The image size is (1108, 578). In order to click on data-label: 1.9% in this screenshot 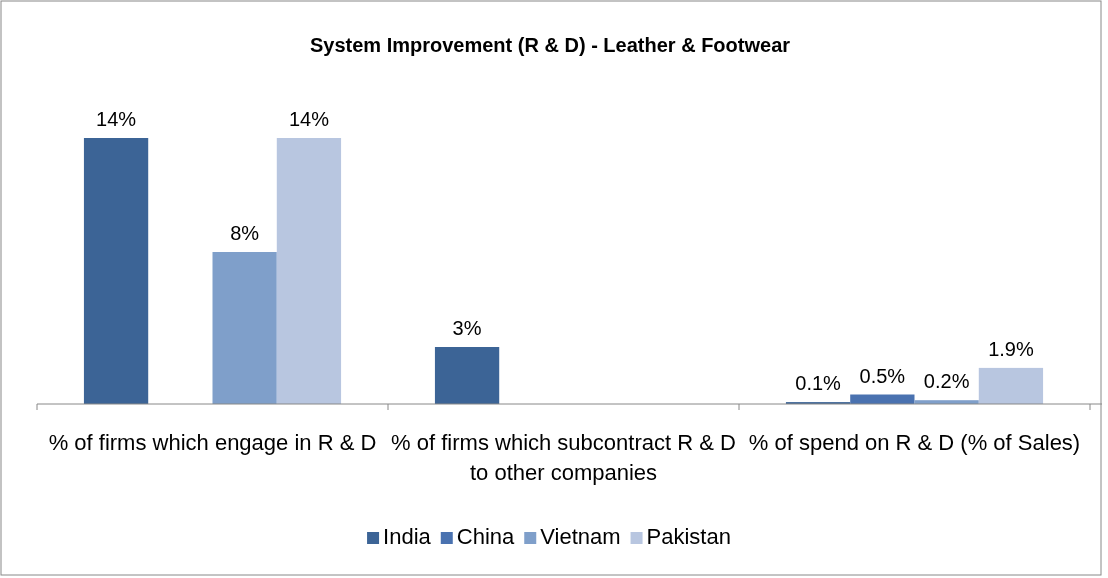, I will do `click(1011, 348)`.